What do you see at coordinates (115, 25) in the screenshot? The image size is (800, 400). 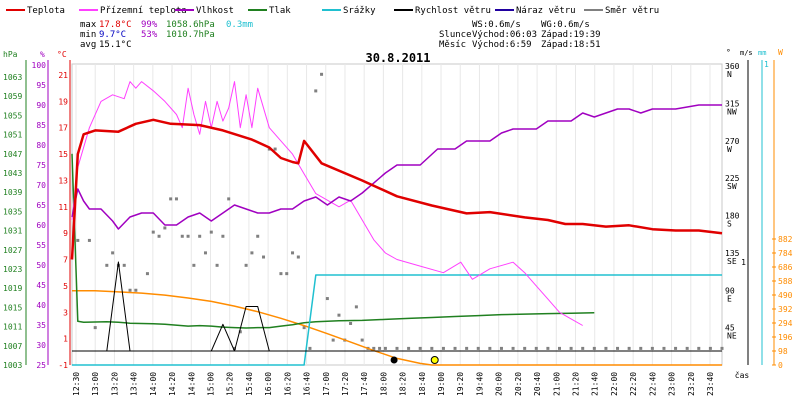 I see `stats-max-temp: 17.8°C` at bounding box center [115, 25].